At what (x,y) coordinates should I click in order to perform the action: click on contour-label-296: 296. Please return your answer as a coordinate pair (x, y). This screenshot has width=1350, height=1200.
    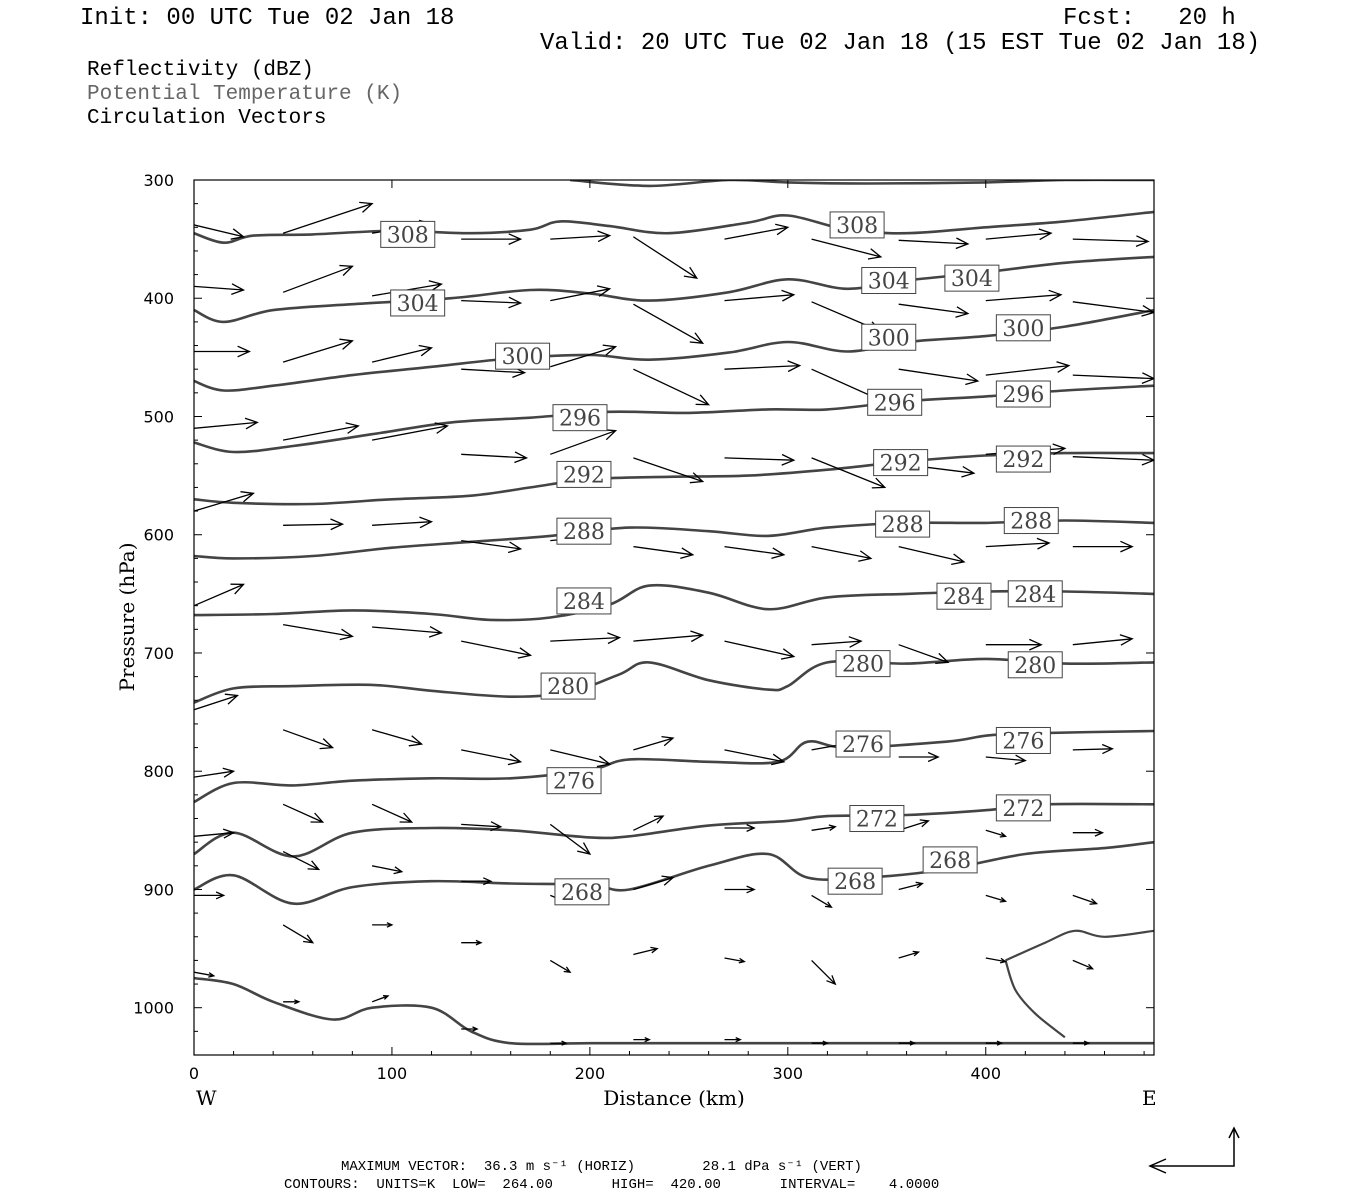
    Looking at the image, I should click on (895, 402).